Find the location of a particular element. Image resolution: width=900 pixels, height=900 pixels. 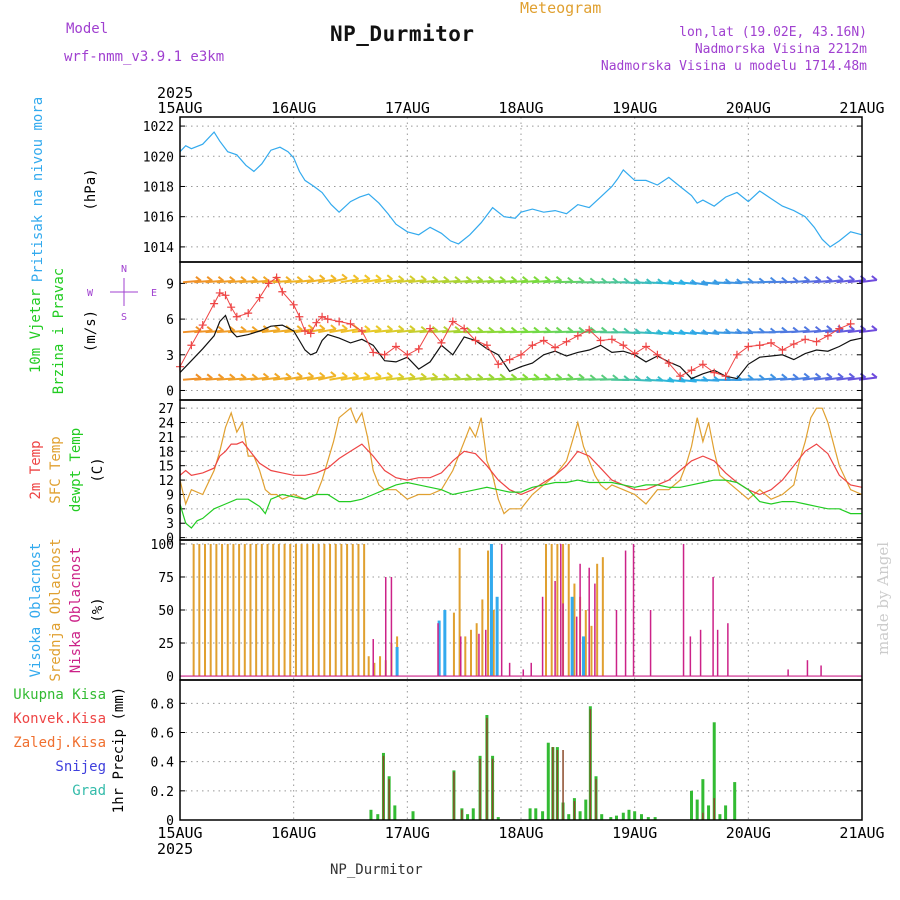

y-tick-label: 100 is located at coordinates (162, 545).